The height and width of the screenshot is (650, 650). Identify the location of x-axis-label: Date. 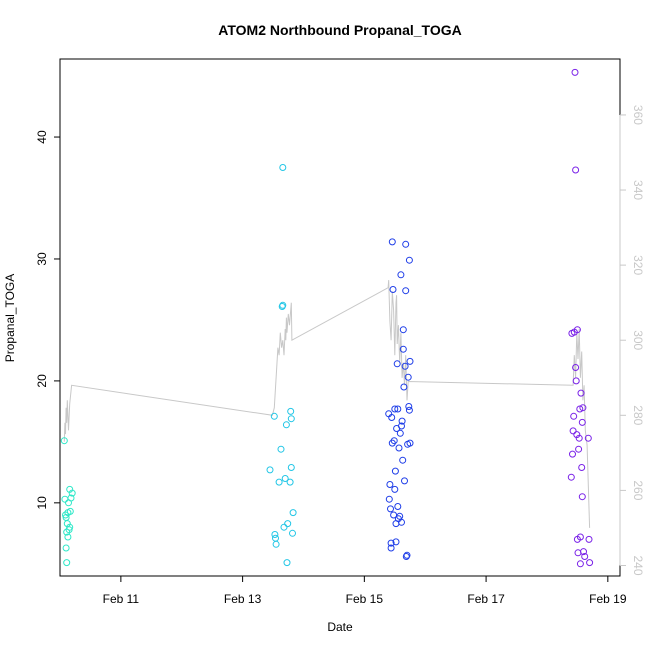
(340, 627).